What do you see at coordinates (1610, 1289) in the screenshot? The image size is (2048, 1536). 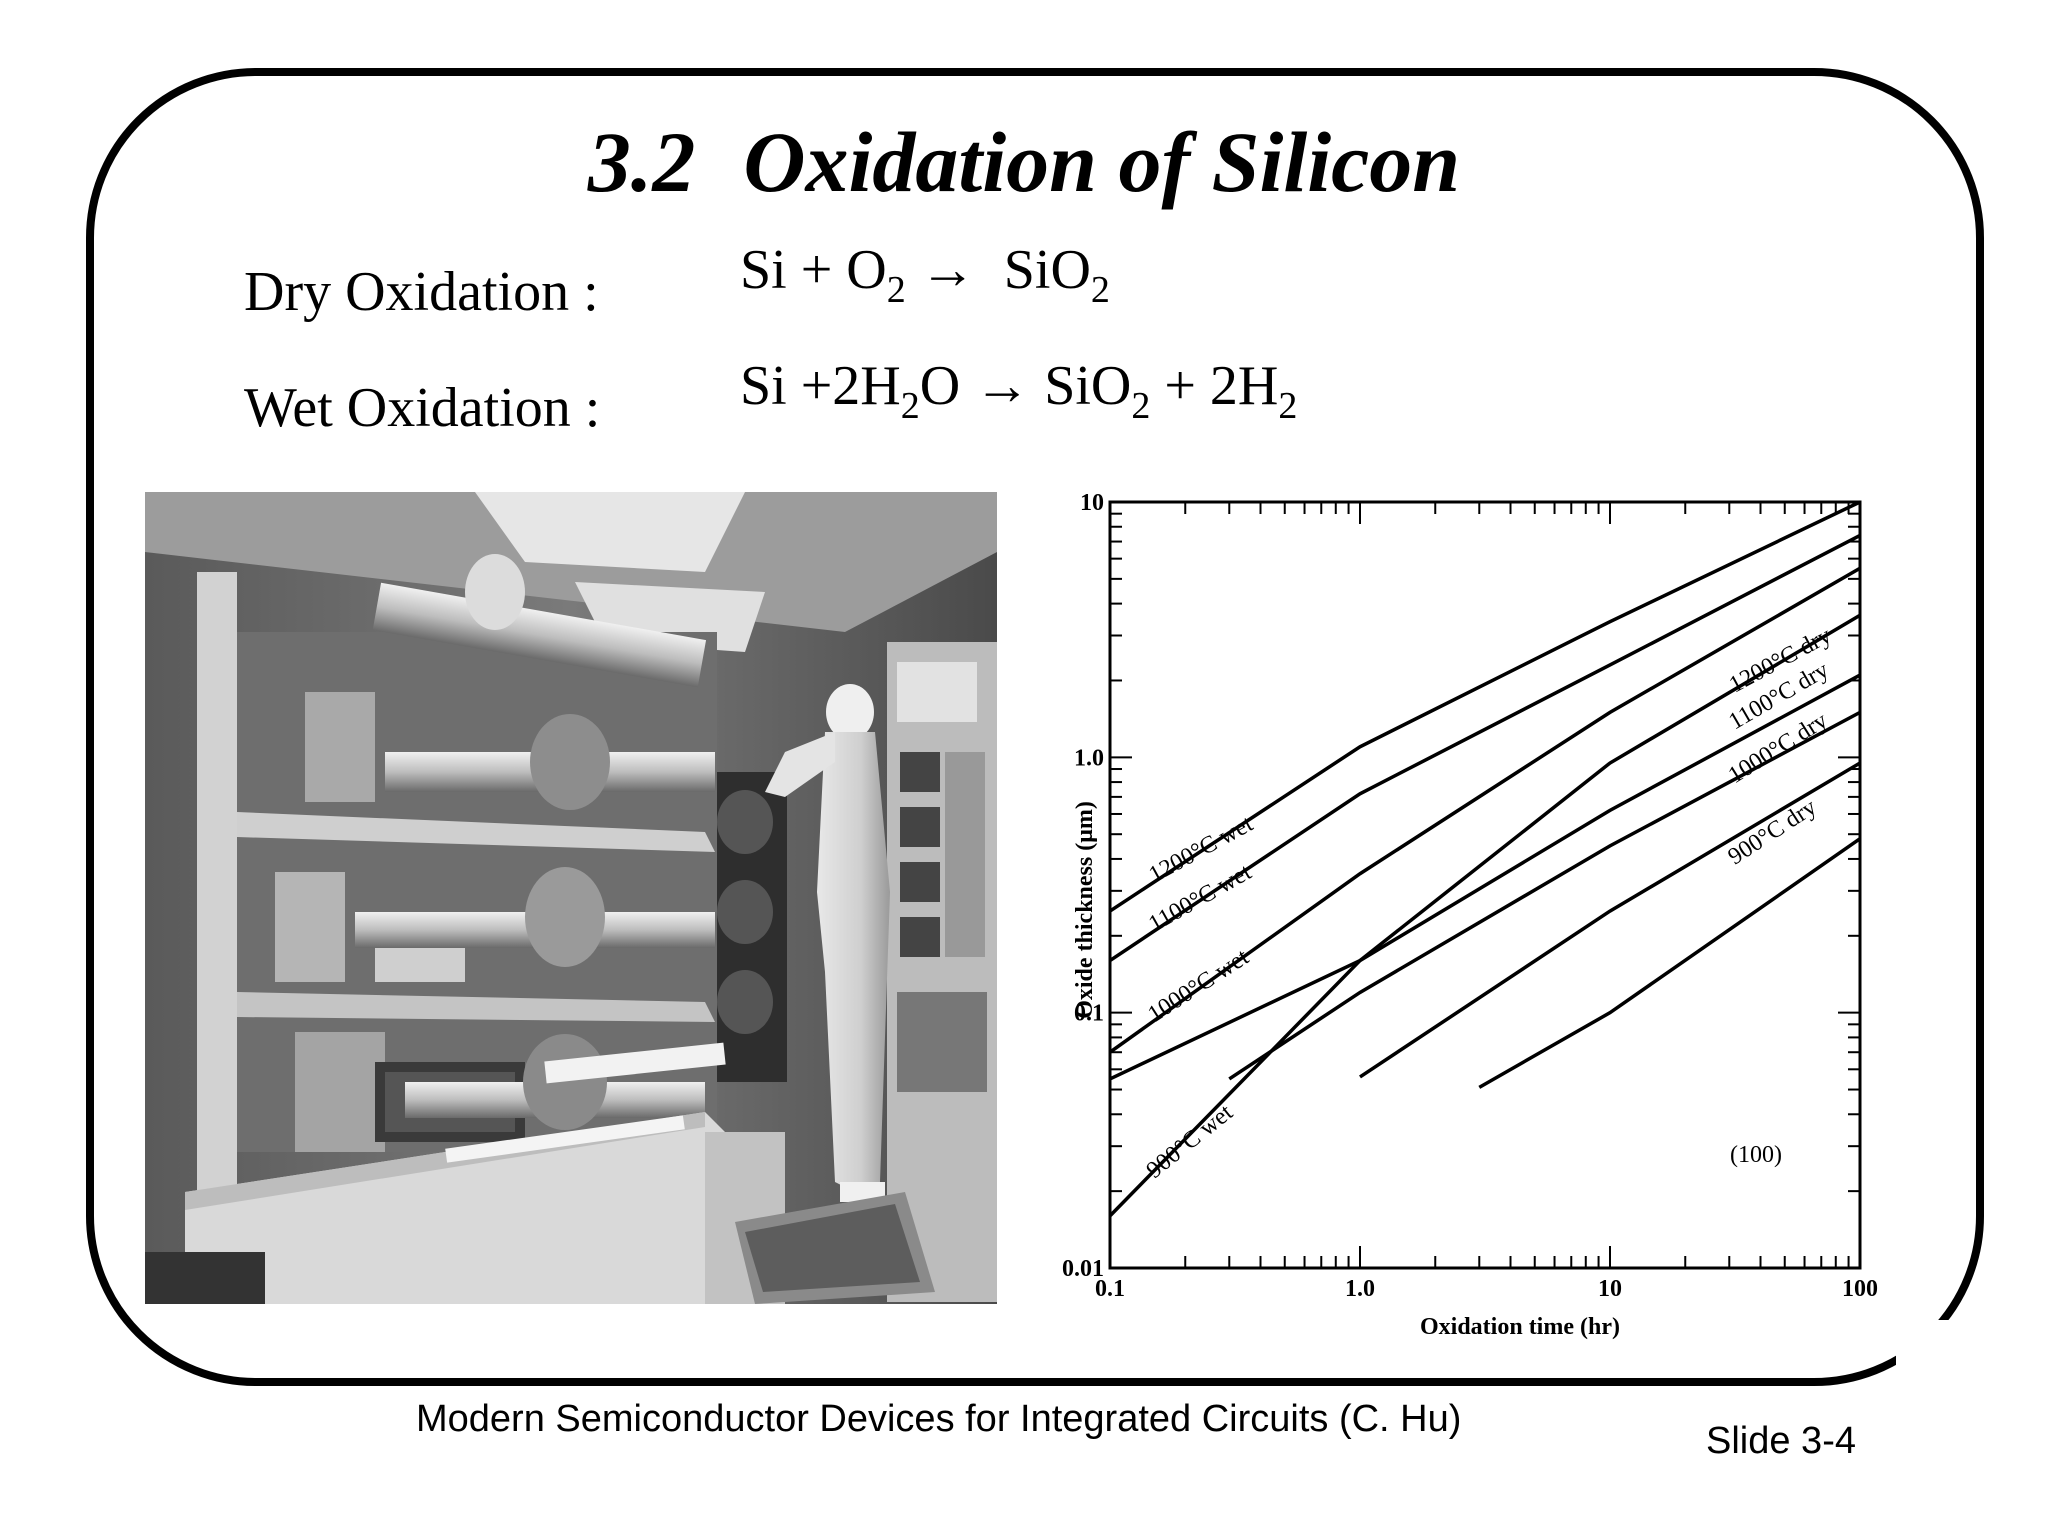 I see `x-tick-label: 10` at bounding box center [1610, 1289].